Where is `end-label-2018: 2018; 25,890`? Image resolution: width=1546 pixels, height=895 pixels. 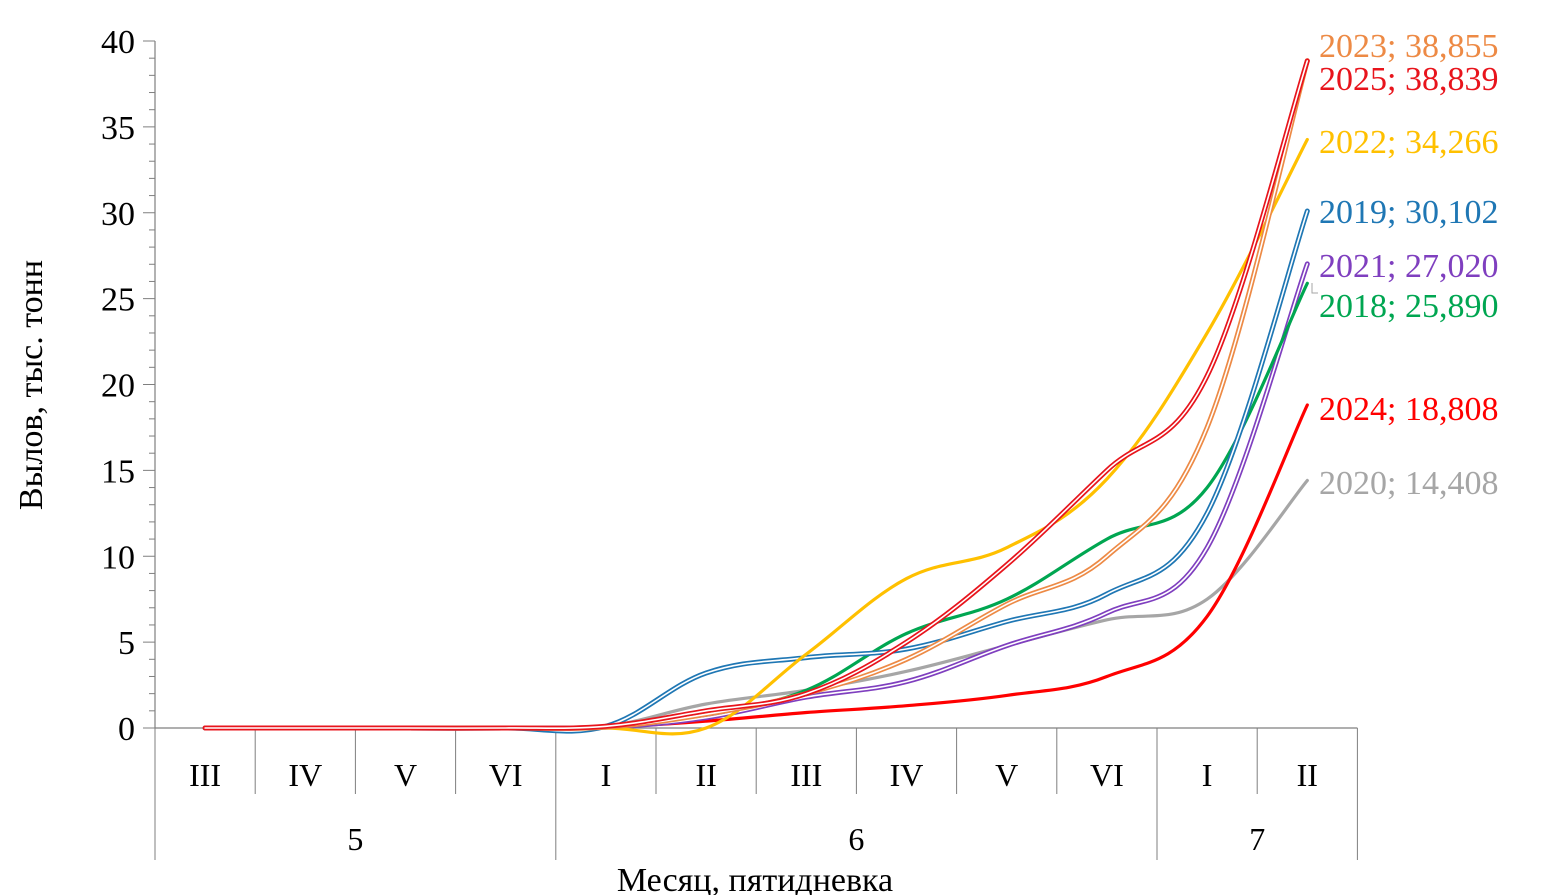
end-label-2018: 2018; 25,890 is located at coordinates (1408, 306).